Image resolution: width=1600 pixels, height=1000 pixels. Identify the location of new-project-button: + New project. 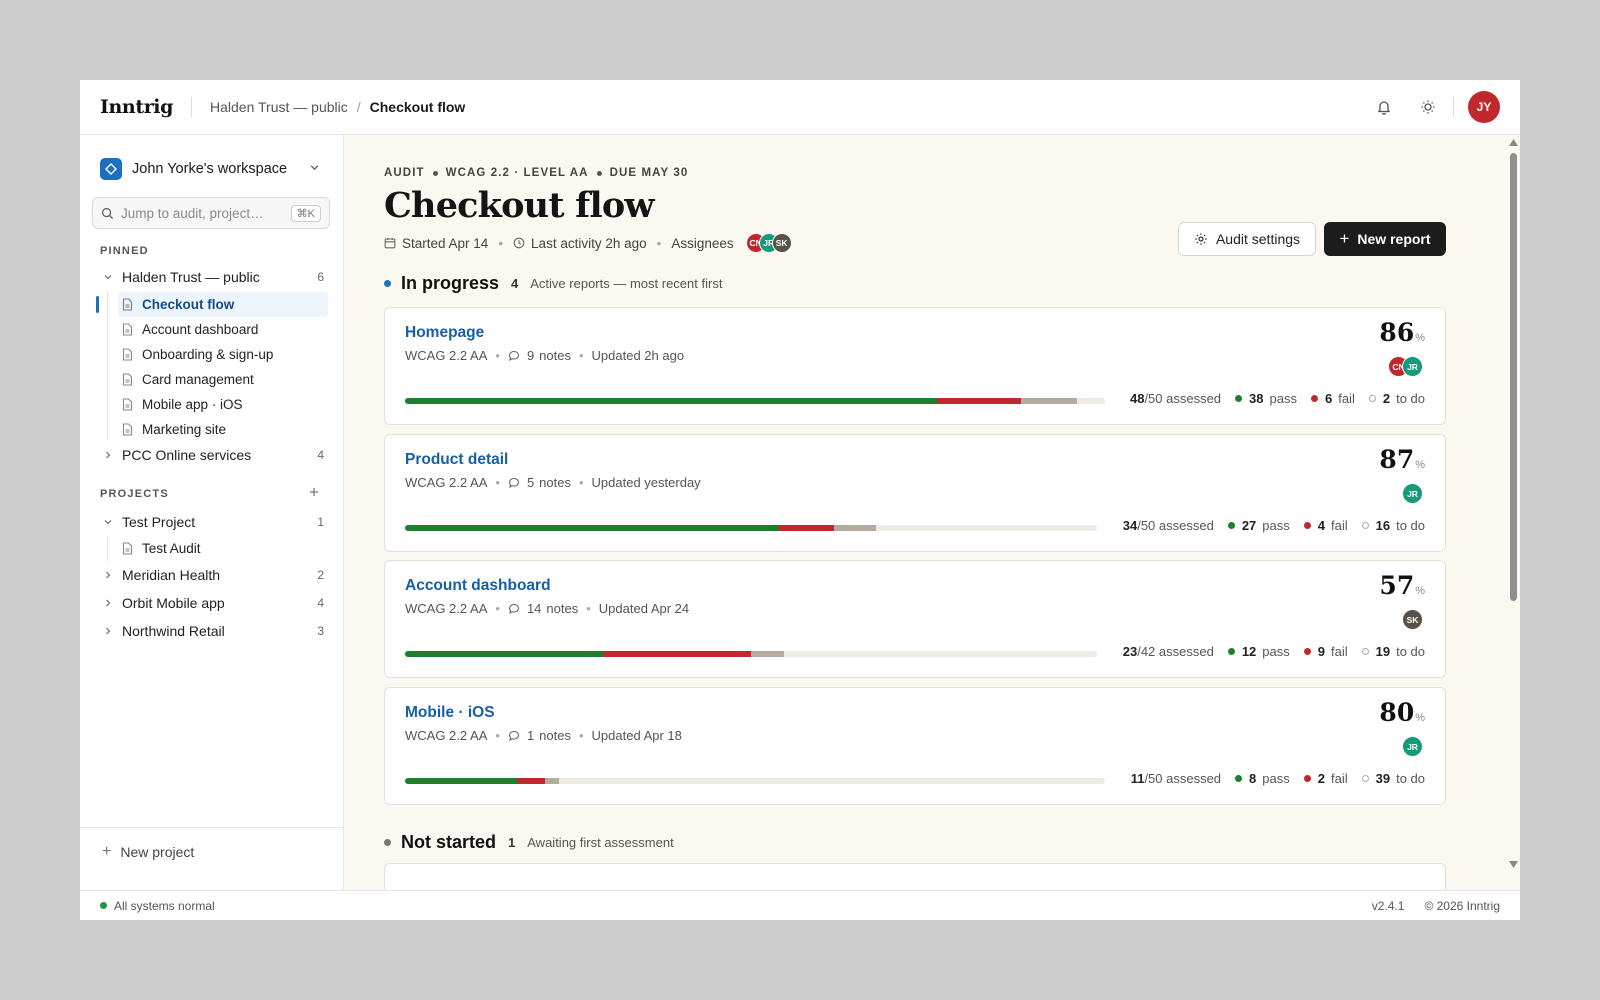
(212, 851).